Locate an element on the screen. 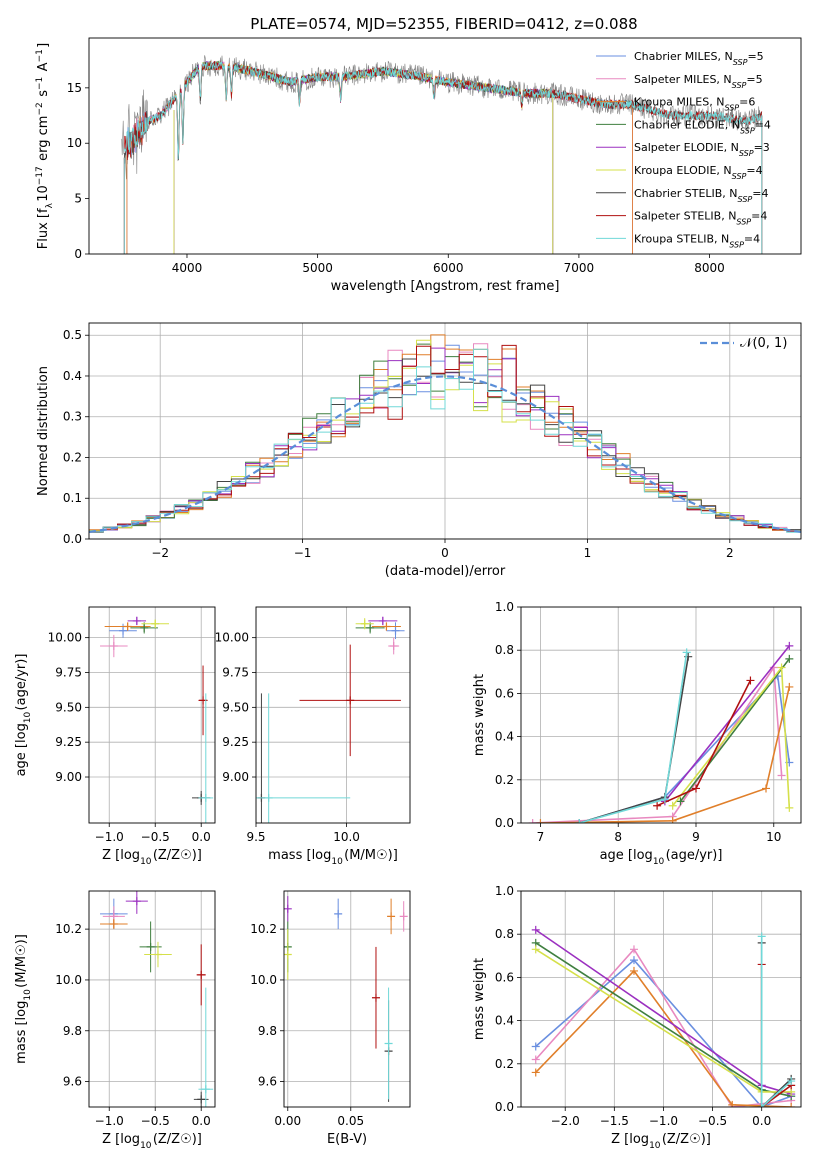 The height and width of the screenshot is (1170, 819). y-axis-label: mass weight is located at coordinates (479, 999).